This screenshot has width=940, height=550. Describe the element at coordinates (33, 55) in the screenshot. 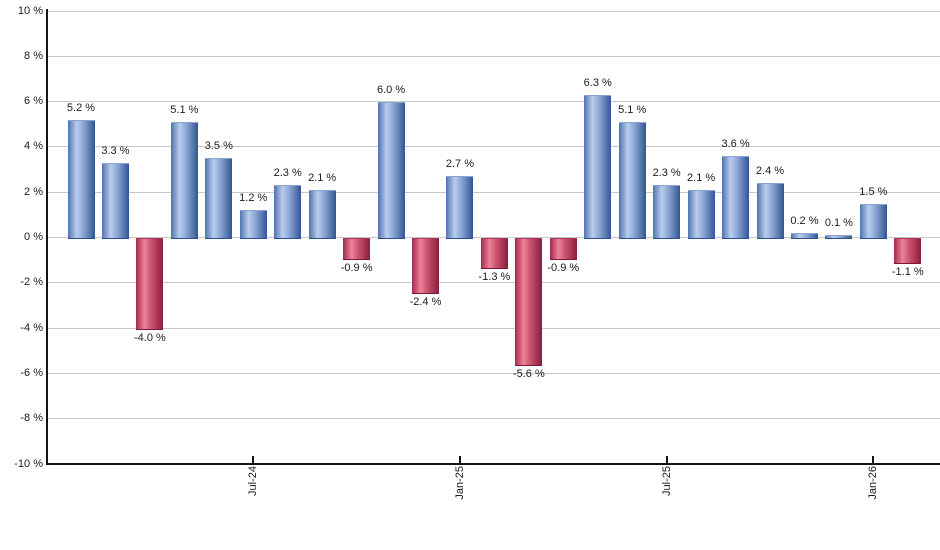

I see `y-axis-tick-label: 8 %` at that location.